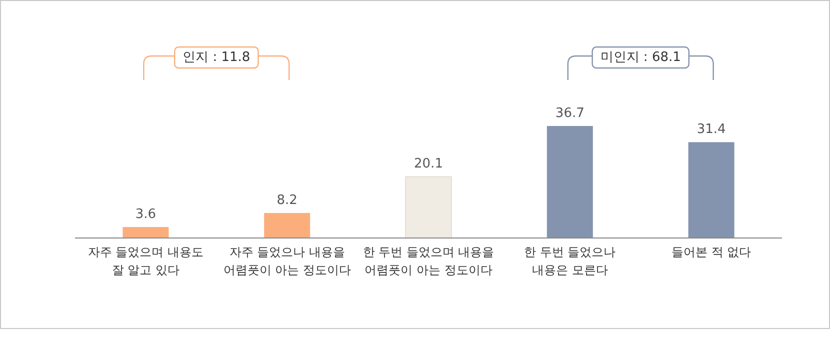 The width and height of the screenshot is (830, 341). Describe the element at coordinates (569, 113) in the screenshot. I see `data-label: 36.7` at that location.